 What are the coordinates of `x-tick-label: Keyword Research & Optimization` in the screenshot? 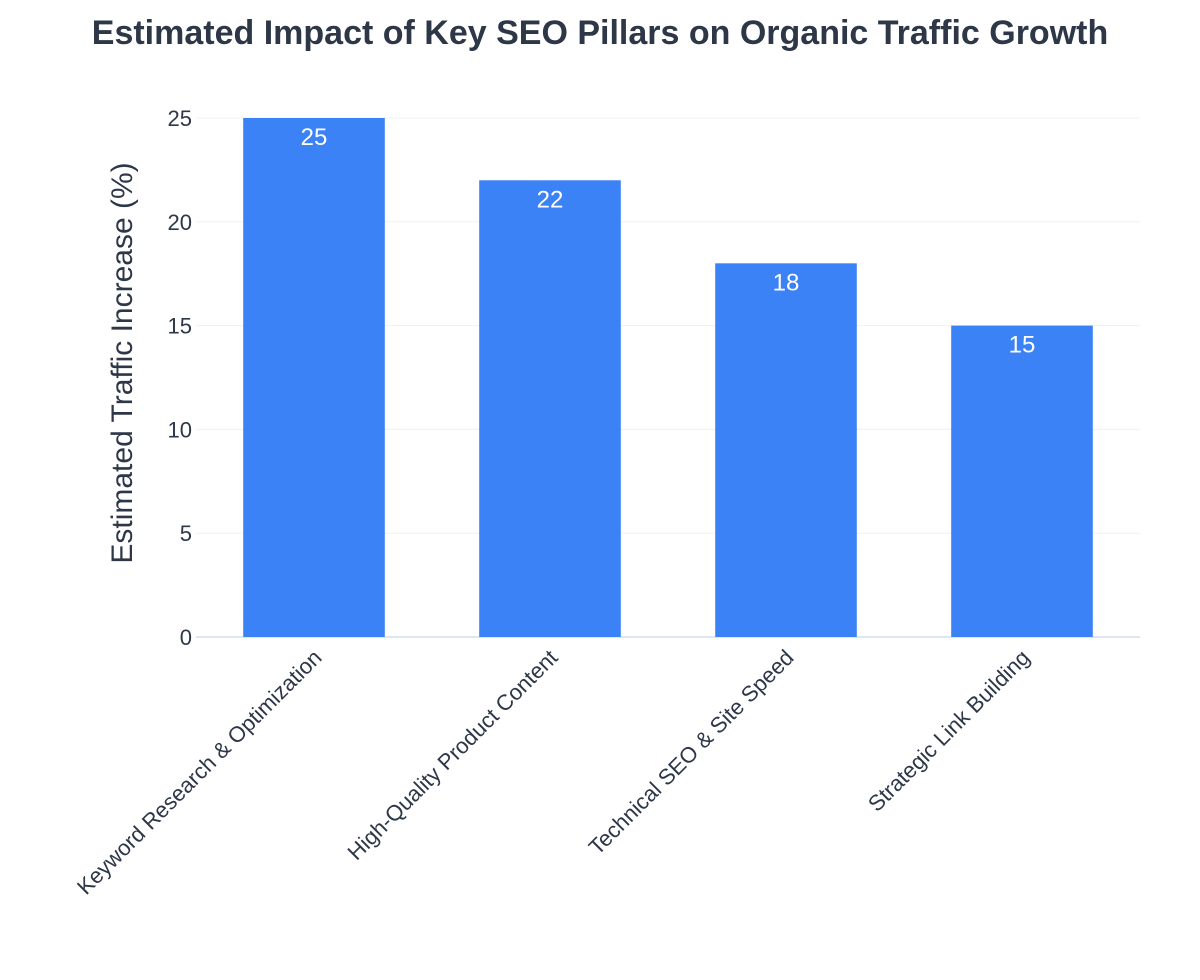 It's located at (199, 772).